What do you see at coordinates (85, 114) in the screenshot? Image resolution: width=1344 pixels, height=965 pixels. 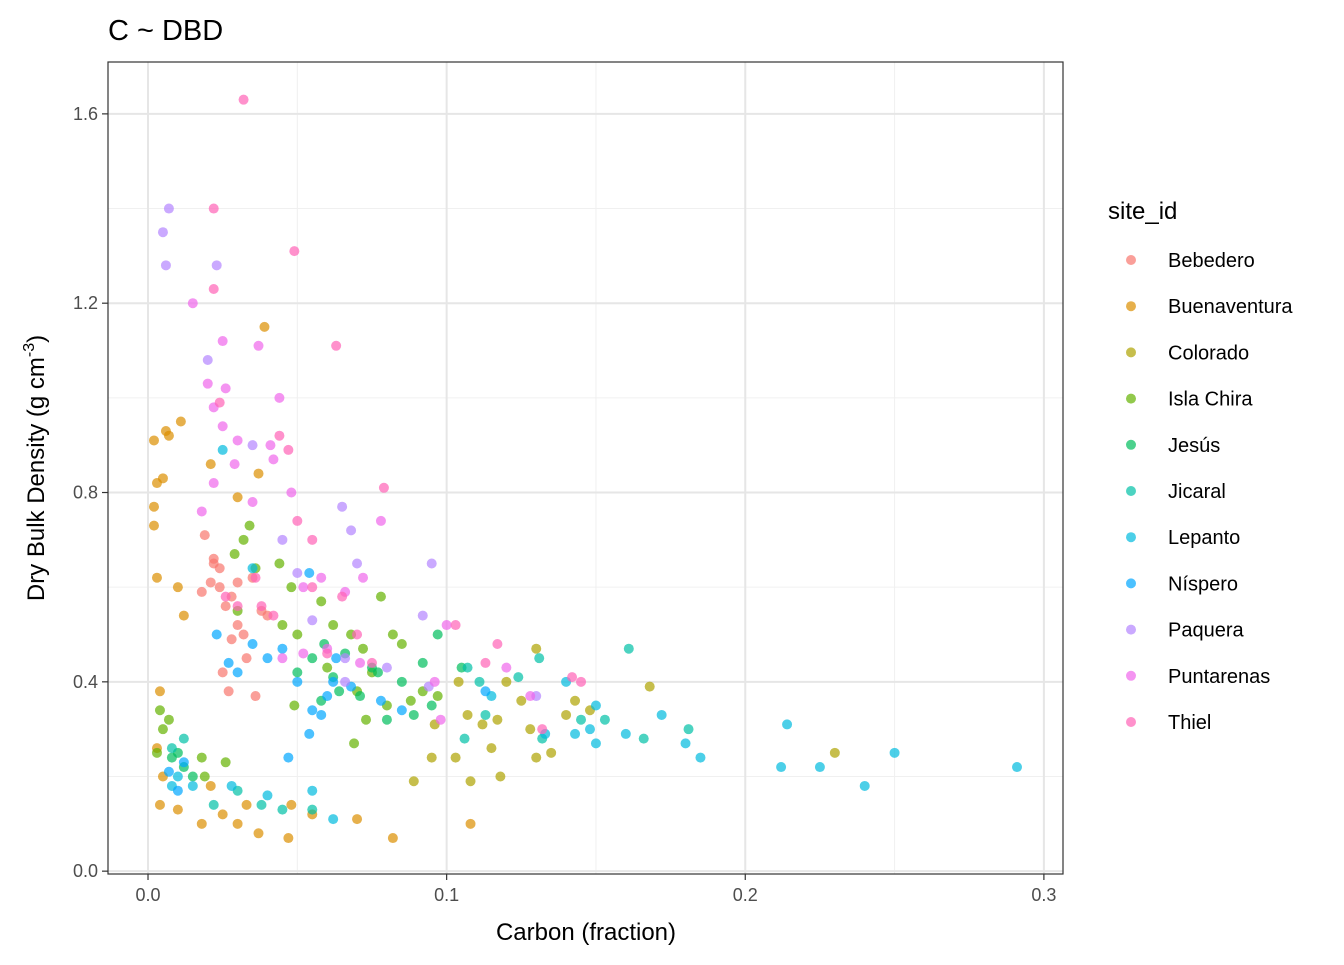 I see `y-tick-label: 1.6` at bounding box center [85, 114].